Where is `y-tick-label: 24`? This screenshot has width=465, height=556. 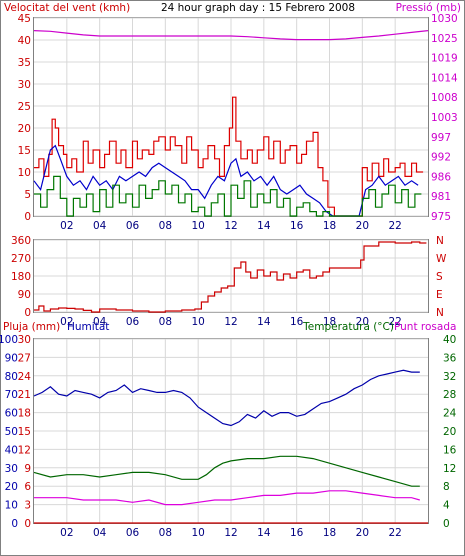 y-tick-label: 24 is located at coordinates (450, 414).